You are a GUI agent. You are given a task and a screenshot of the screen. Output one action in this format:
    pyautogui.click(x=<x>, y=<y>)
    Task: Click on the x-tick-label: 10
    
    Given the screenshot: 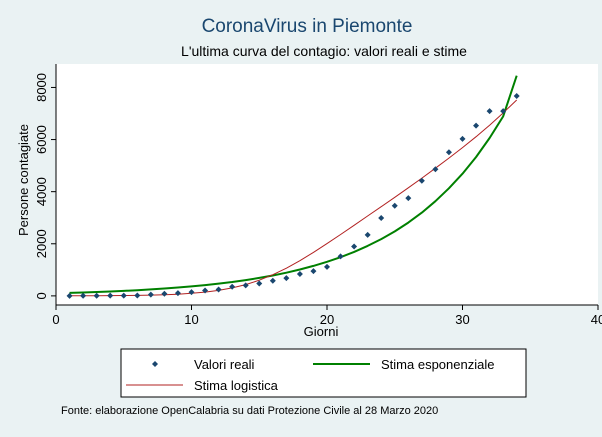 What is the action you would take?
    pyautogui.click(x=191, y=319)
    